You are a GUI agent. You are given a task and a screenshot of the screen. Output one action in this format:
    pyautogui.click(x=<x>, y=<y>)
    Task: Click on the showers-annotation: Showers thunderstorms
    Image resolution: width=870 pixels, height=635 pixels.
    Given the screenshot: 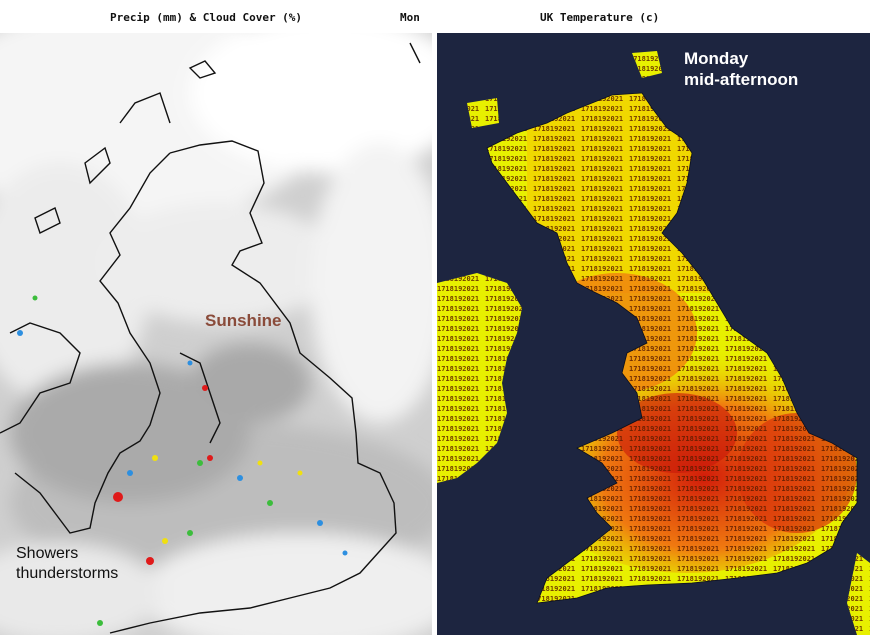 What is the action you would take?
    pyautogui.click(x=67, y=564)
    